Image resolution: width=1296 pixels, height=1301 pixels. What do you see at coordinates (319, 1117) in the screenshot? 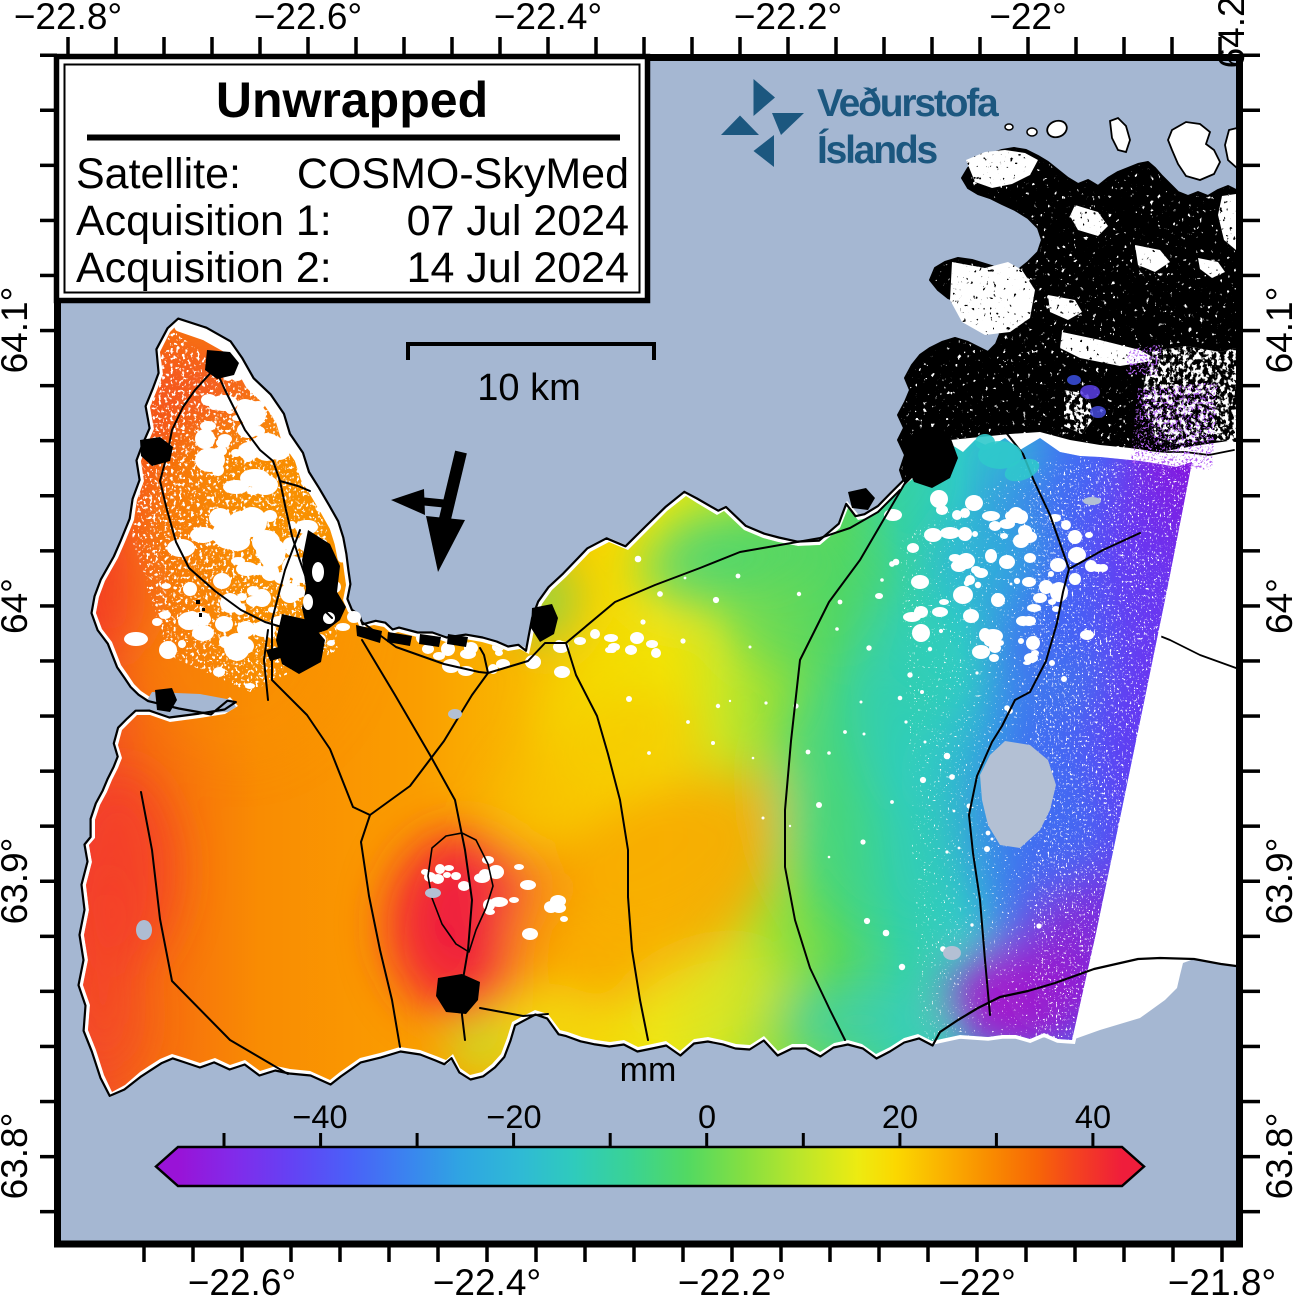
I see `svg-text: −40` at bounding box center [319, 1117].